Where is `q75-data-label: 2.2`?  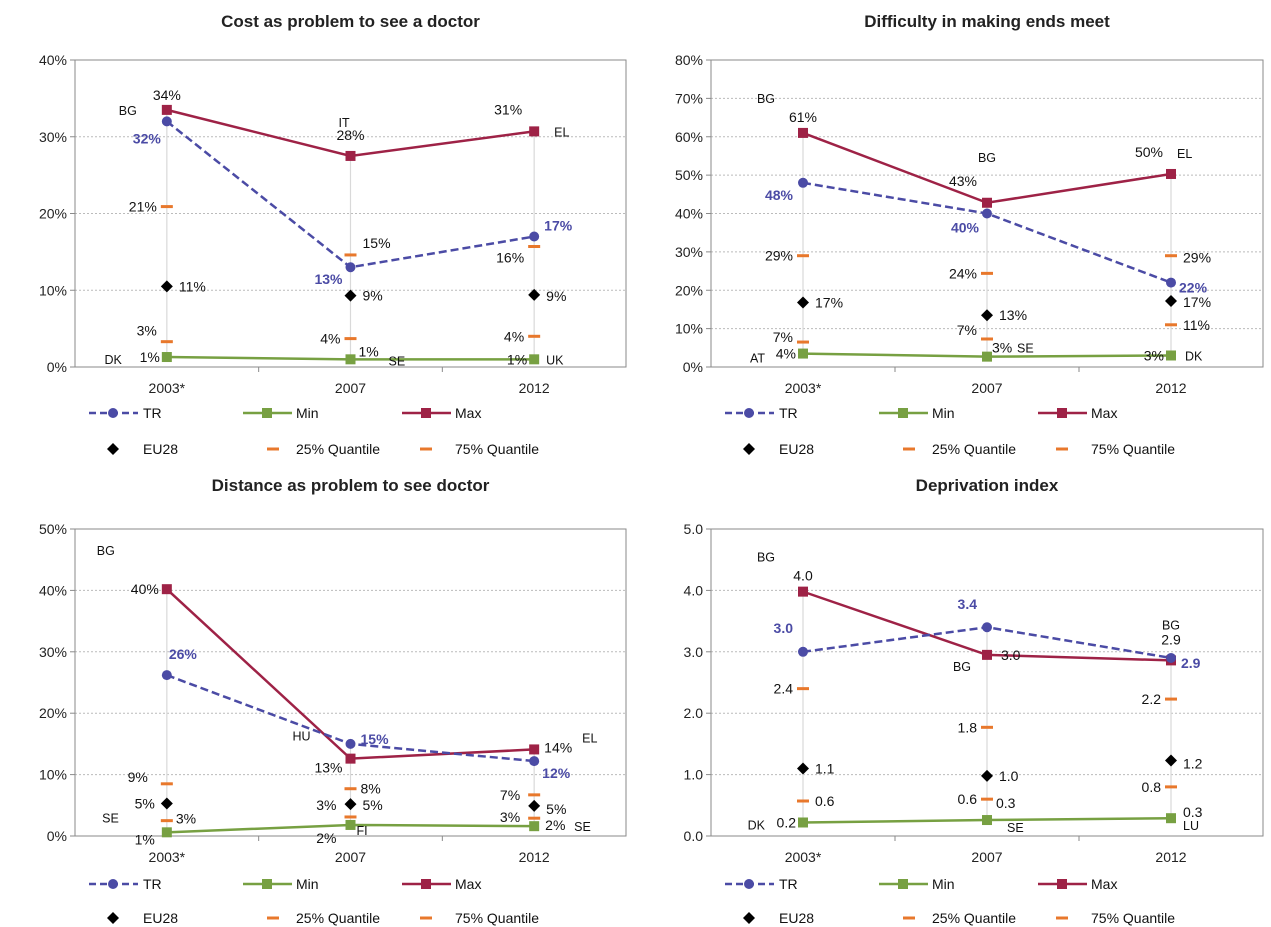
q75-data-label: 2.2 is located at coordinates (1152, 699).